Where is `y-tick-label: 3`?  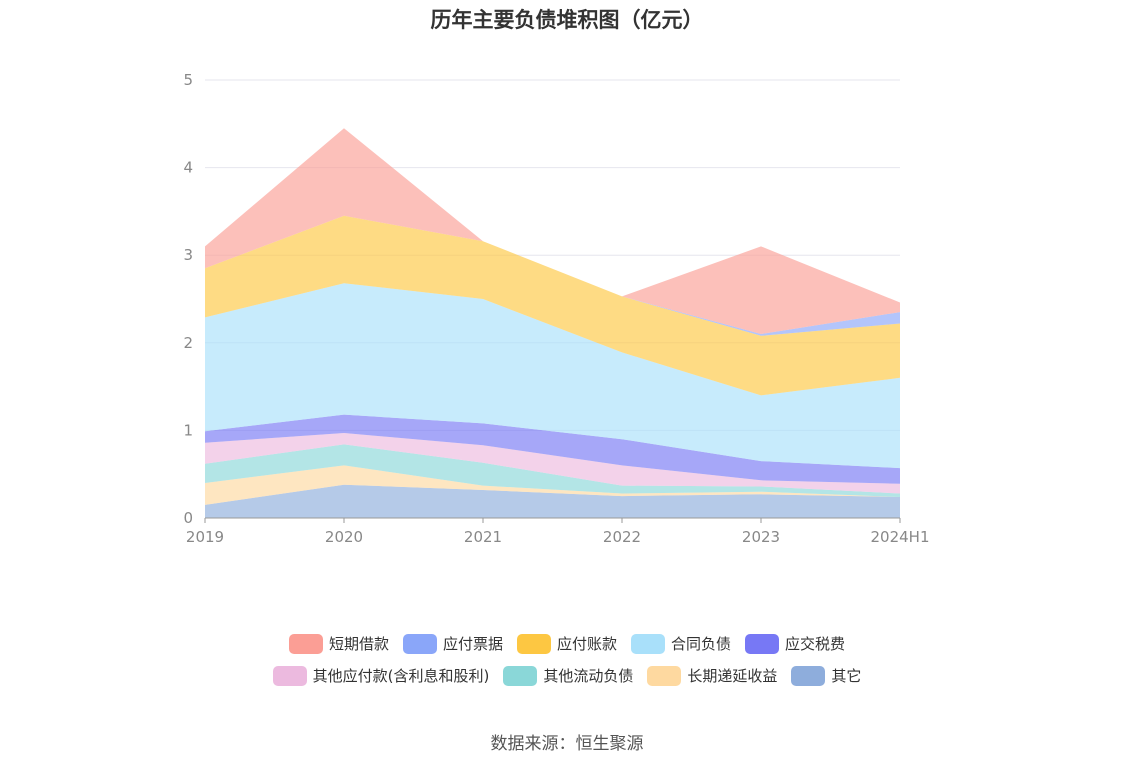 y-tick-label: 3 is located at coordinates (188, 255).